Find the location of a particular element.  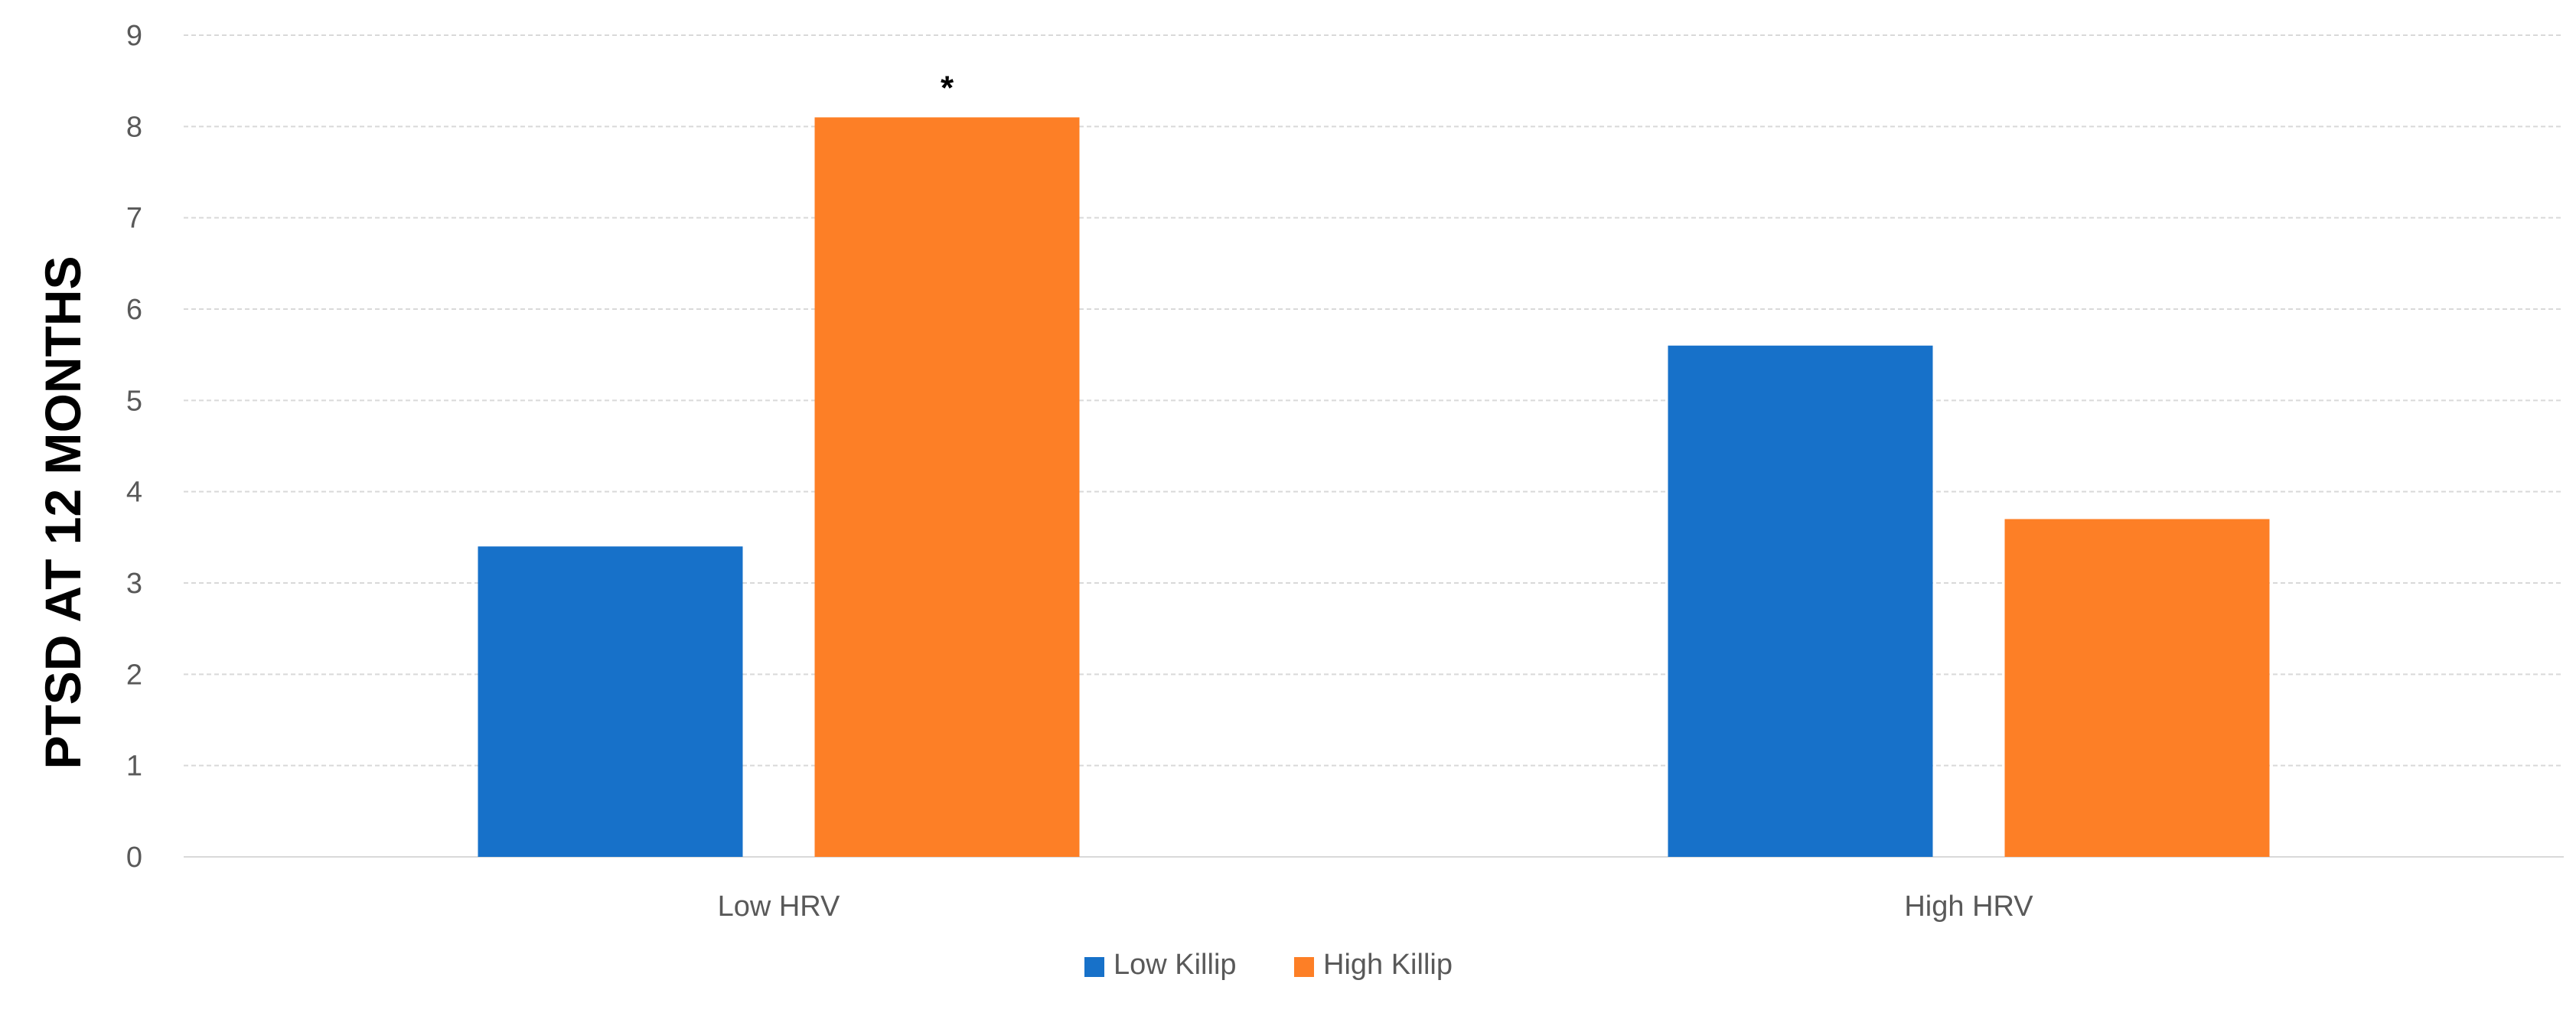

significance-marker: * is located at coordinates (947, 87).